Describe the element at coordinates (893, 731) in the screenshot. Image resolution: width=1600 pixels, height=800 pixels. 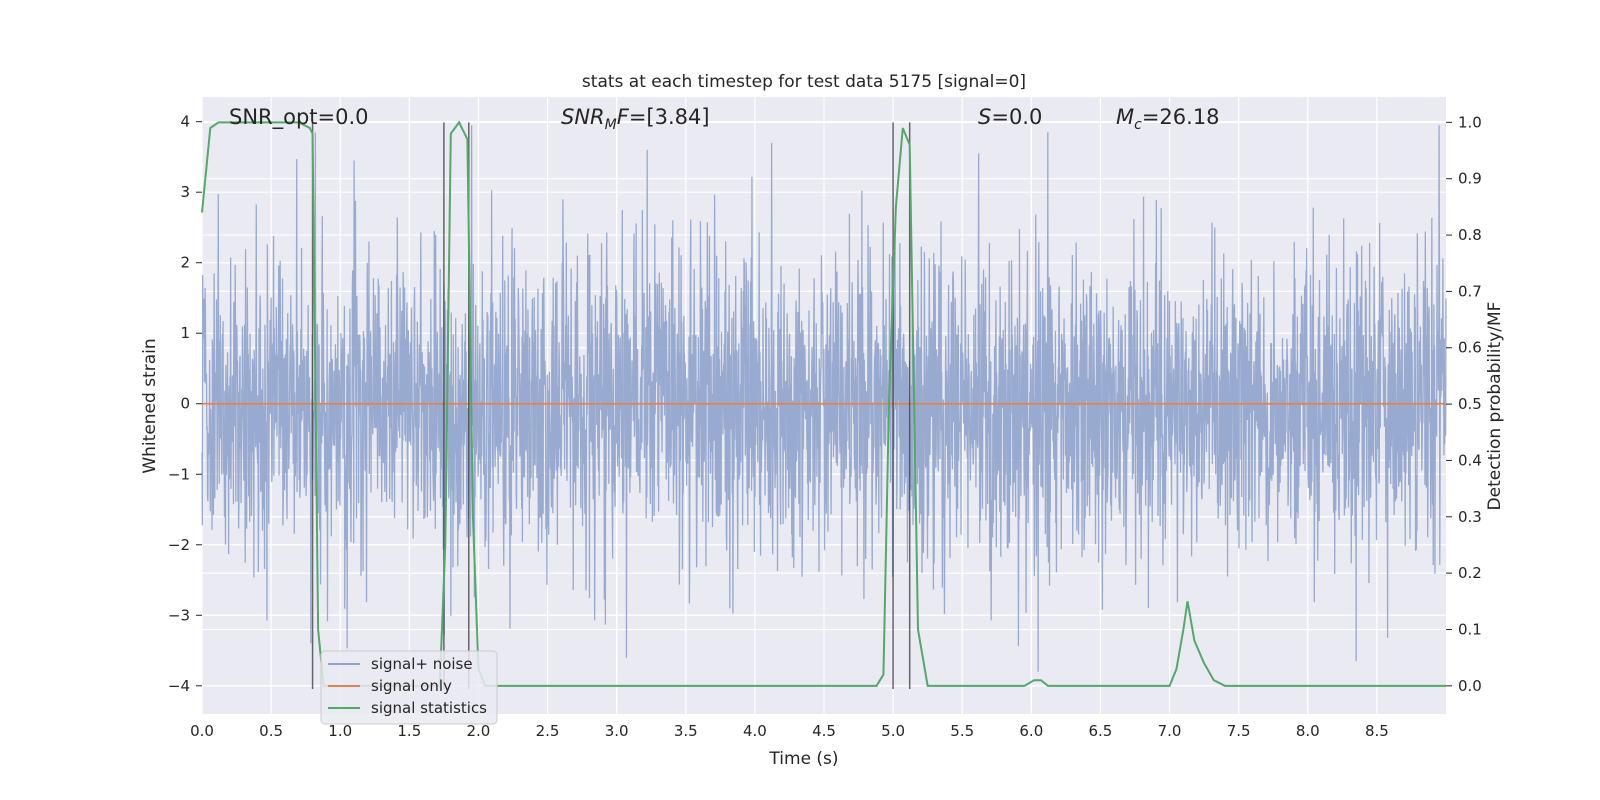
I see `x-tick-label: 5.0` at that location.